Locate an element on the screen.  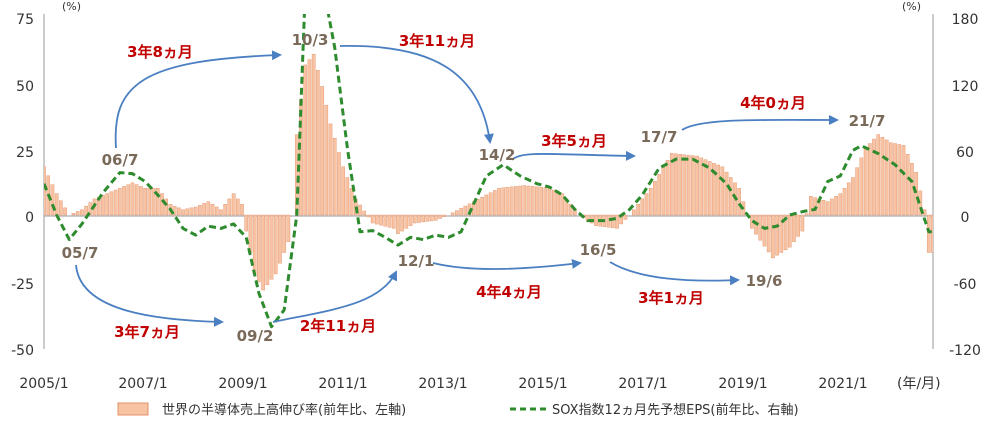
date-label: 21/7 is located at coordinates (867, 121).